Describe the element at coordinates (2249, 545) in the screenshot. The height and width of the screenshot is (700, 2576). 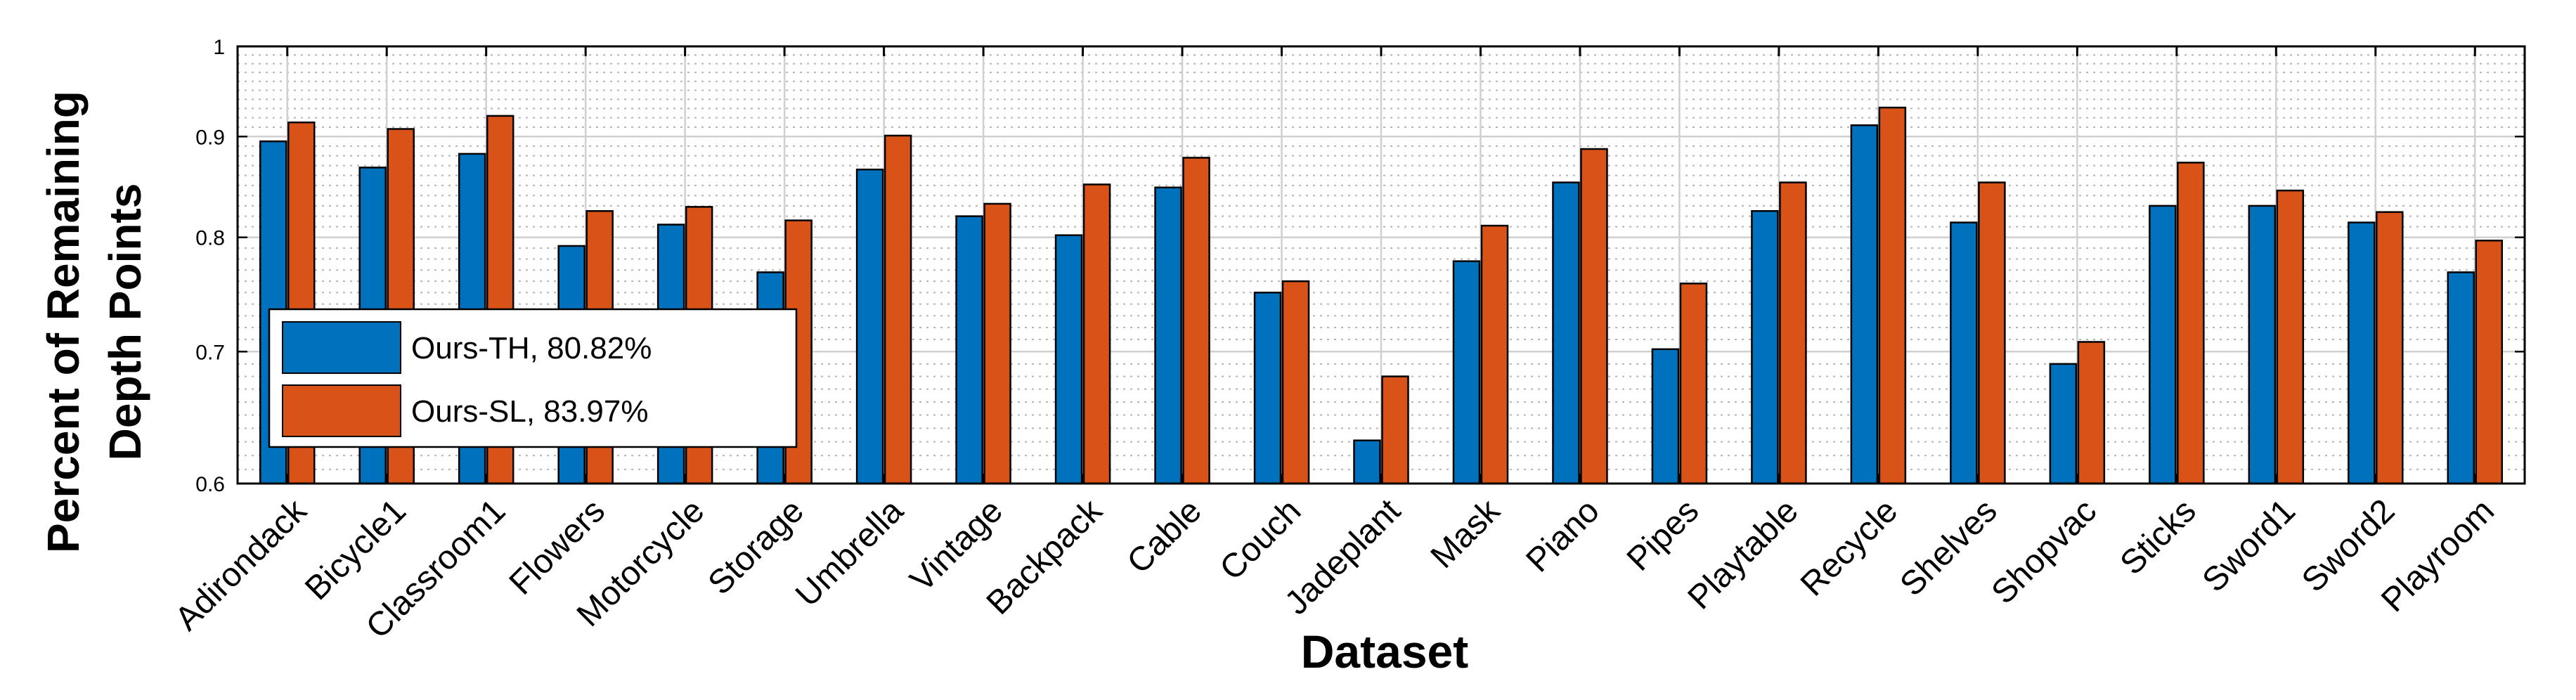
I see `x-tick-label-sword1: Sword1` at that location.